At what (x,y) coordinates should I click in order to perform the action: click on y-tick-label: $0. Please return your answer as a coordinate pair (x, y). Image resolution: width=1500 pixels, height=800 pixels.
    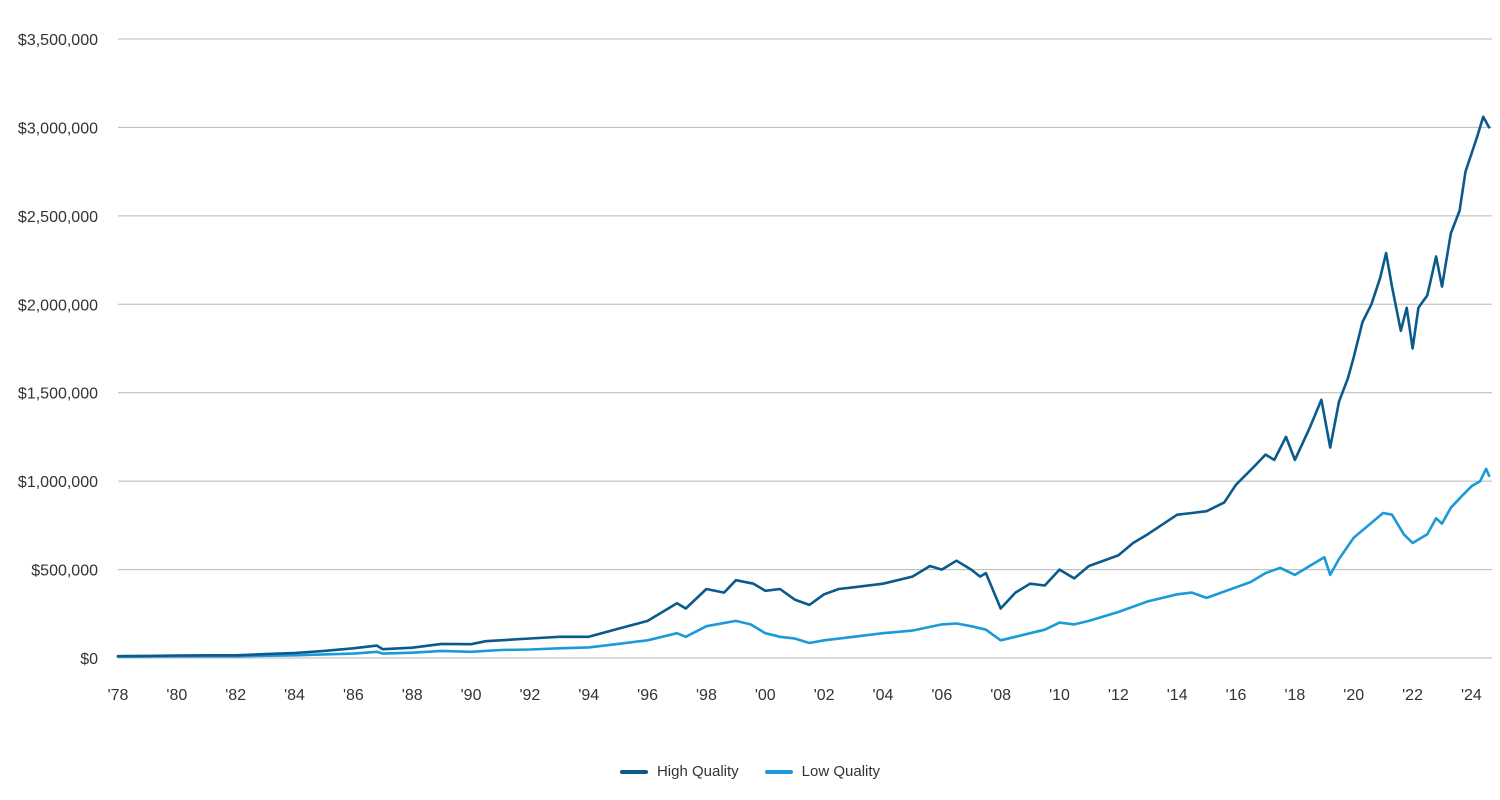
    Looking at the image, I should click on (89, 659).